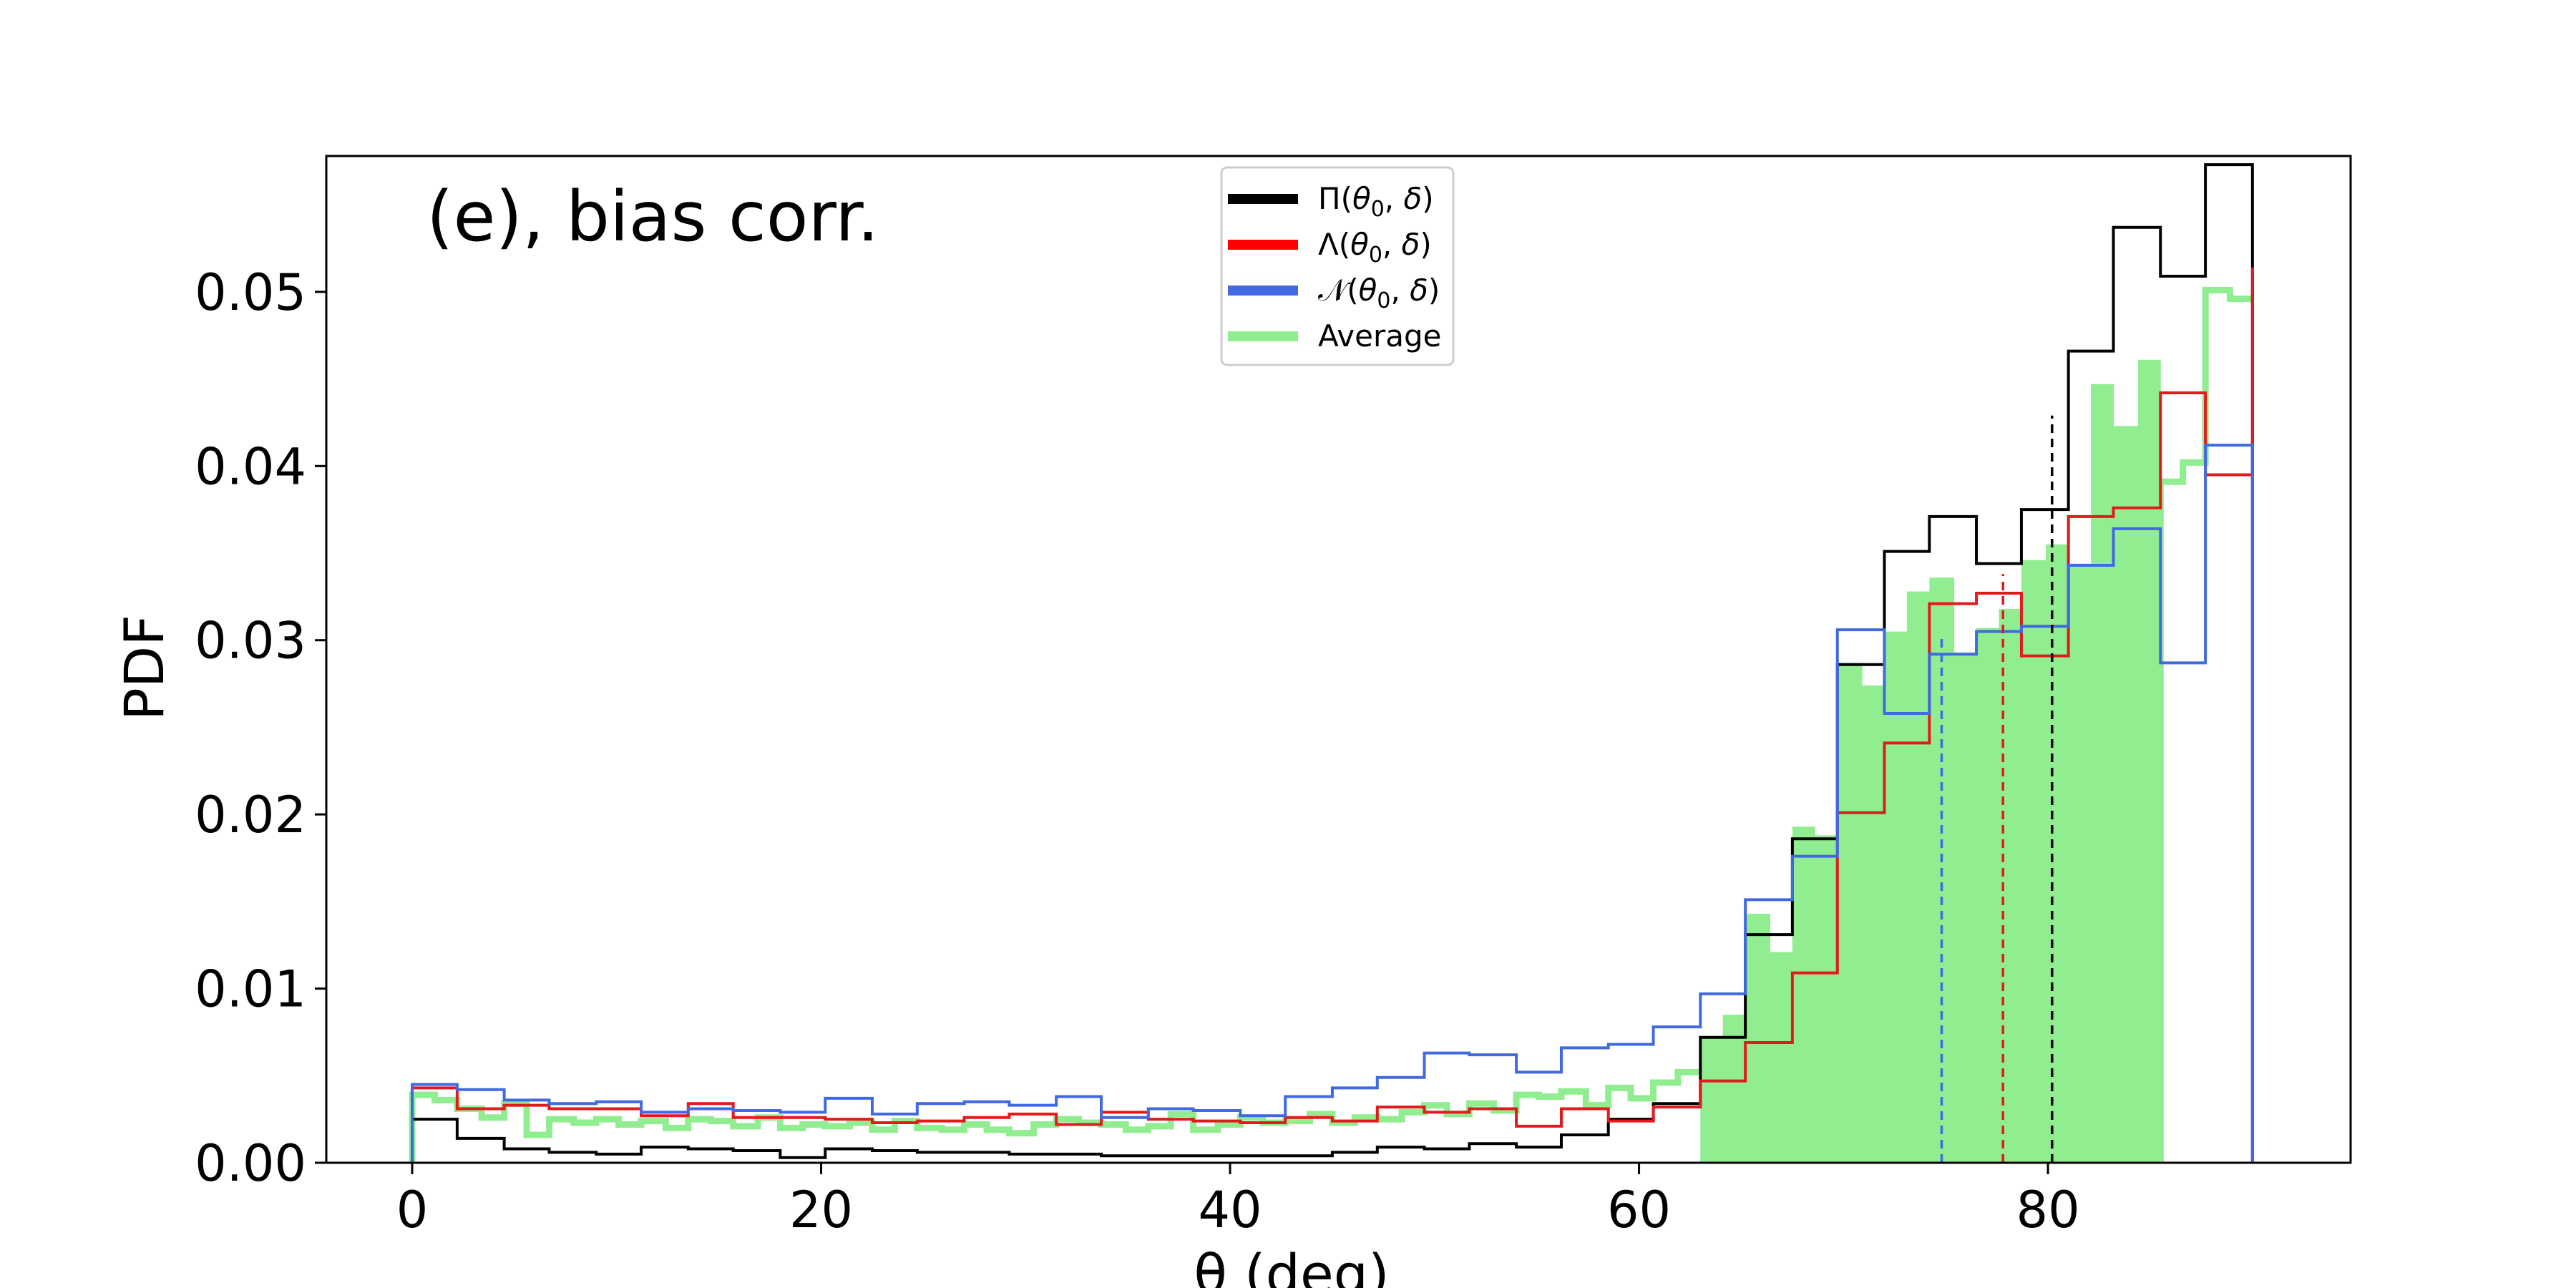  What do you see at coordinates (1291, 1265) in the screenshot?
I see `x-axis-label: θ (deg)` at bounding box center [1291, 1265].